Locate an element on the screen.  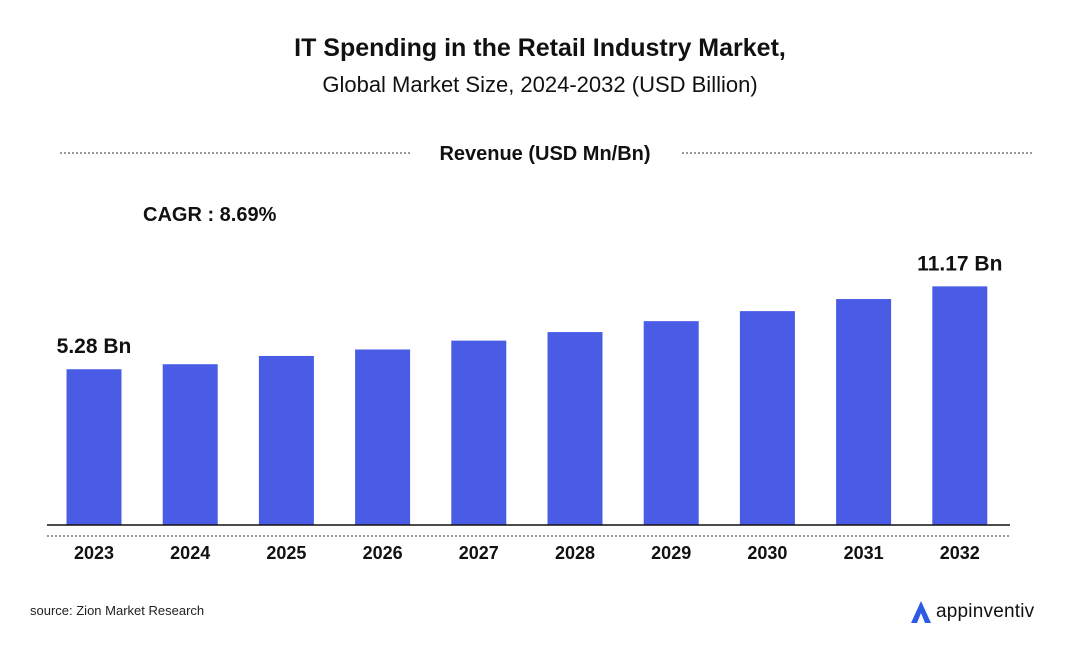
brand-logo: appinventiv is located at coordinates (972, 612).